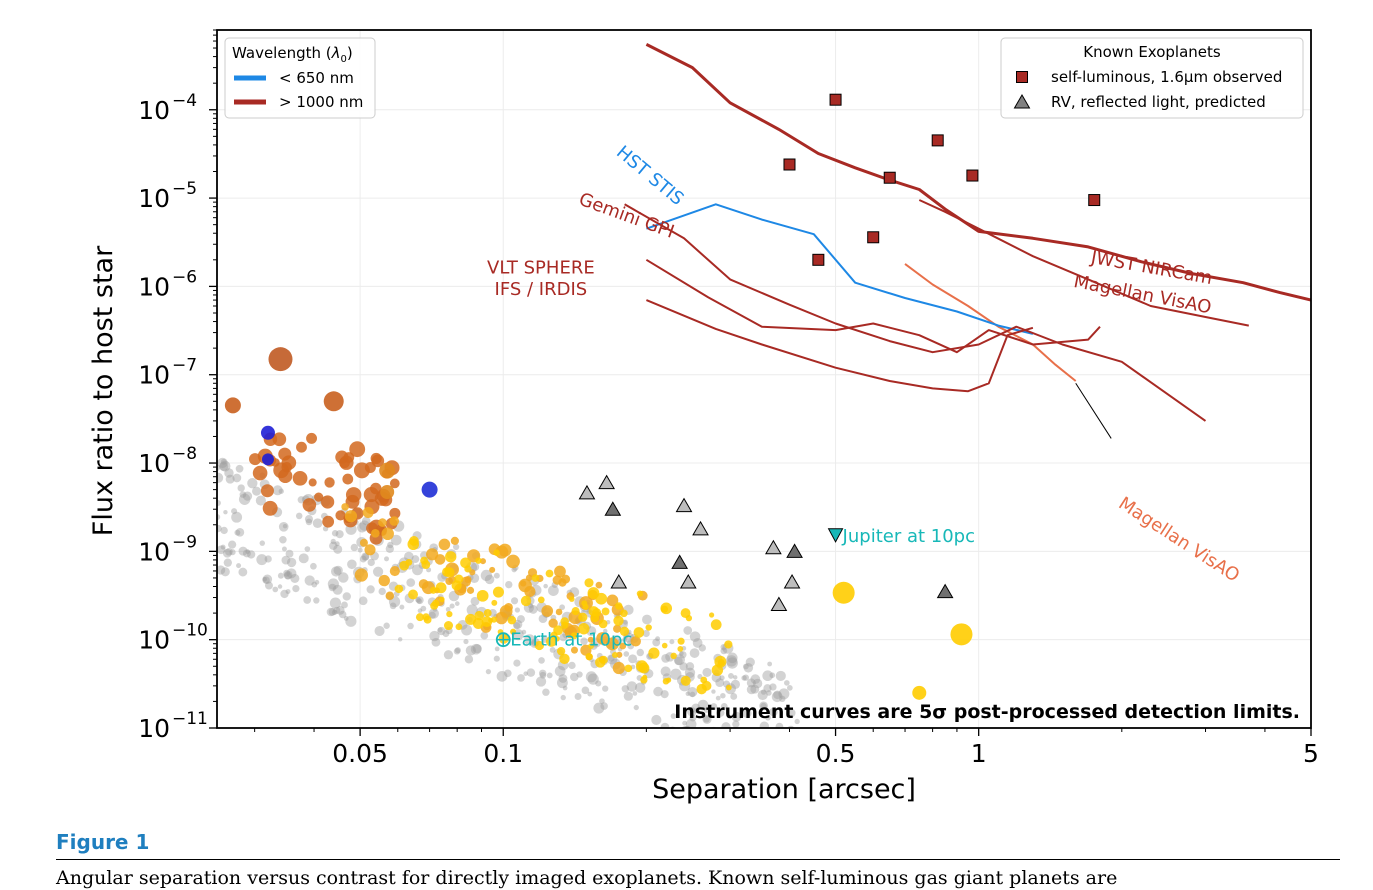  What do you see at coordinates (979, 753) in the screenshot?
I see `x-tick-label: 1` at bounding box center [979, 753].